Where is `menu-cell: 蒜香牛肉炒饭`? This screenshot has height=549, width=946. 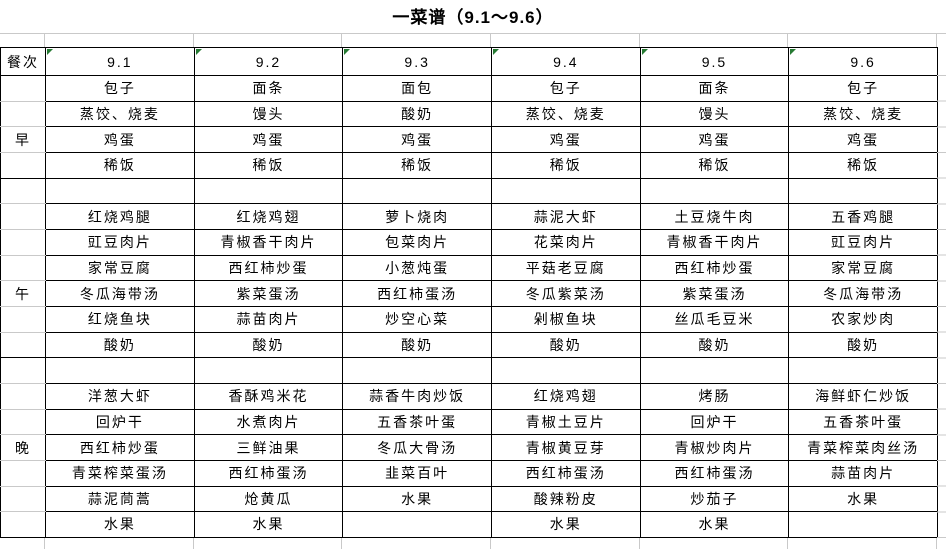 menu-cell: 蒜香牛肉炒饭 is located at coordinates (417, 396).